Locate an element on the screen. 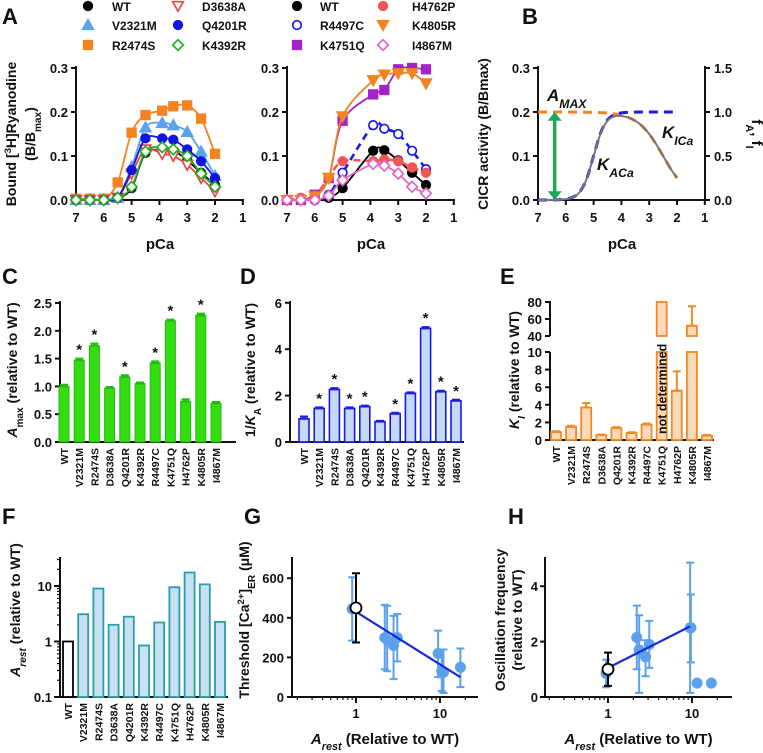  B-ytick-label: 0.0 is located at coordinates (521, 200).